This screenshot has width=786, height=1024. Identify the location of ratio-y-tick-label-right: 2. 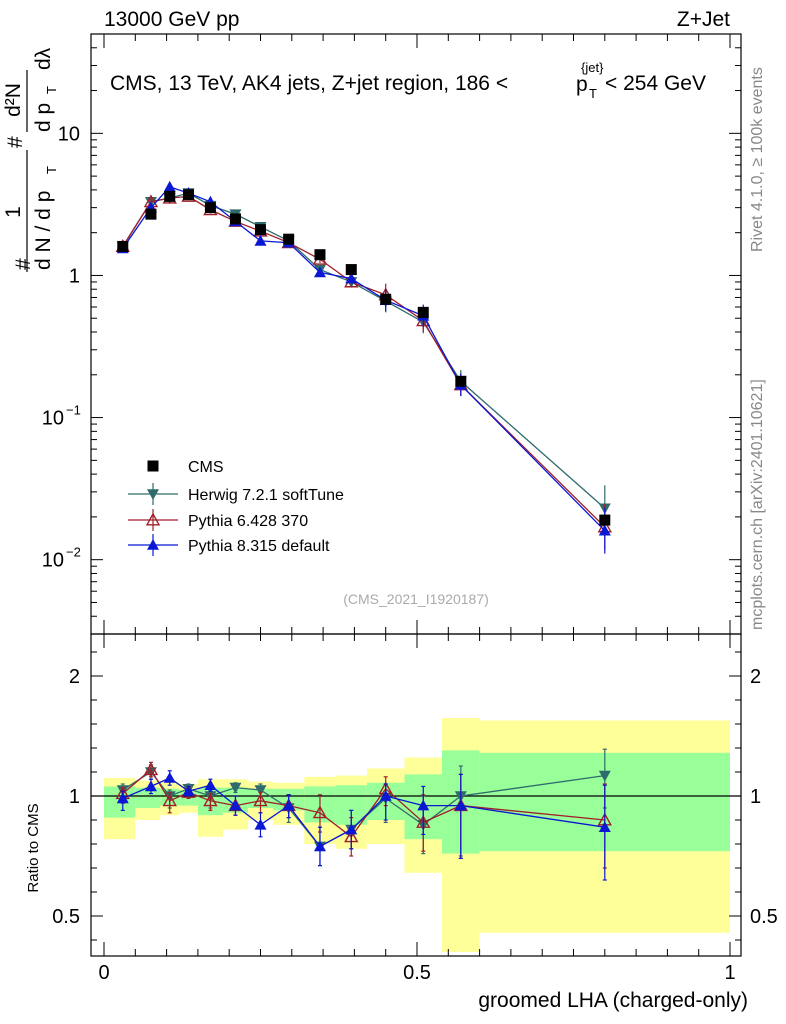
(755, 677).